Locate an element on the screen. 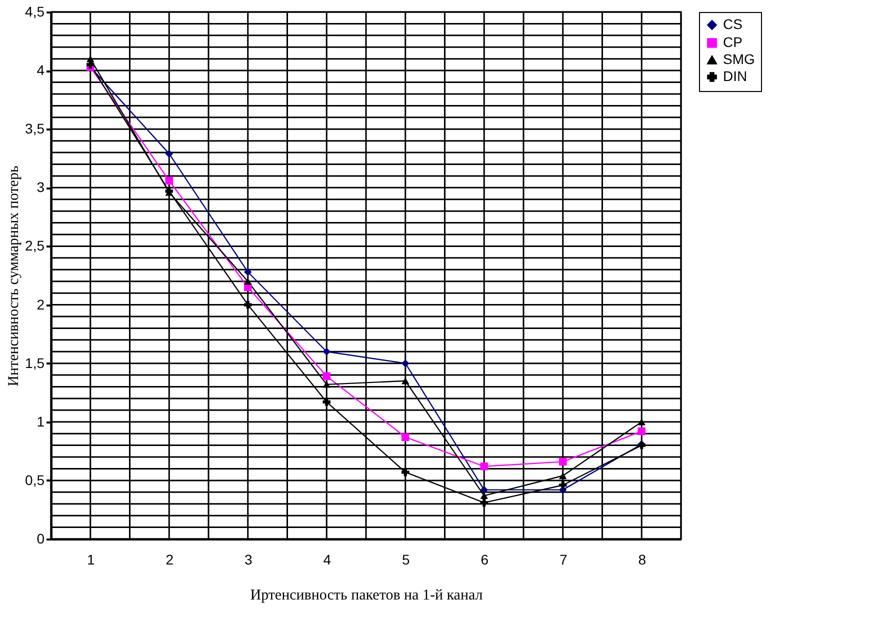  x-tick-label: 4 is located at coordinates (327, 560).